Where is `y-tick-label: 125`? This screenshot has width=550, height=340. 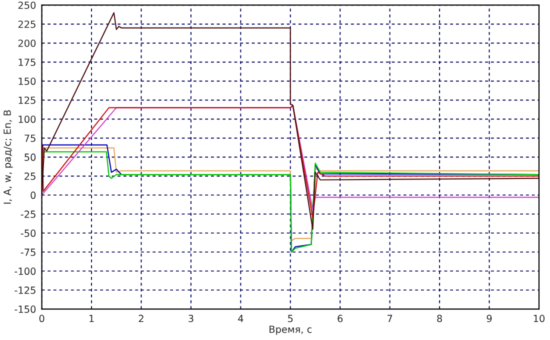 y-tick-label: 125 is located at coordinates (27, 100).